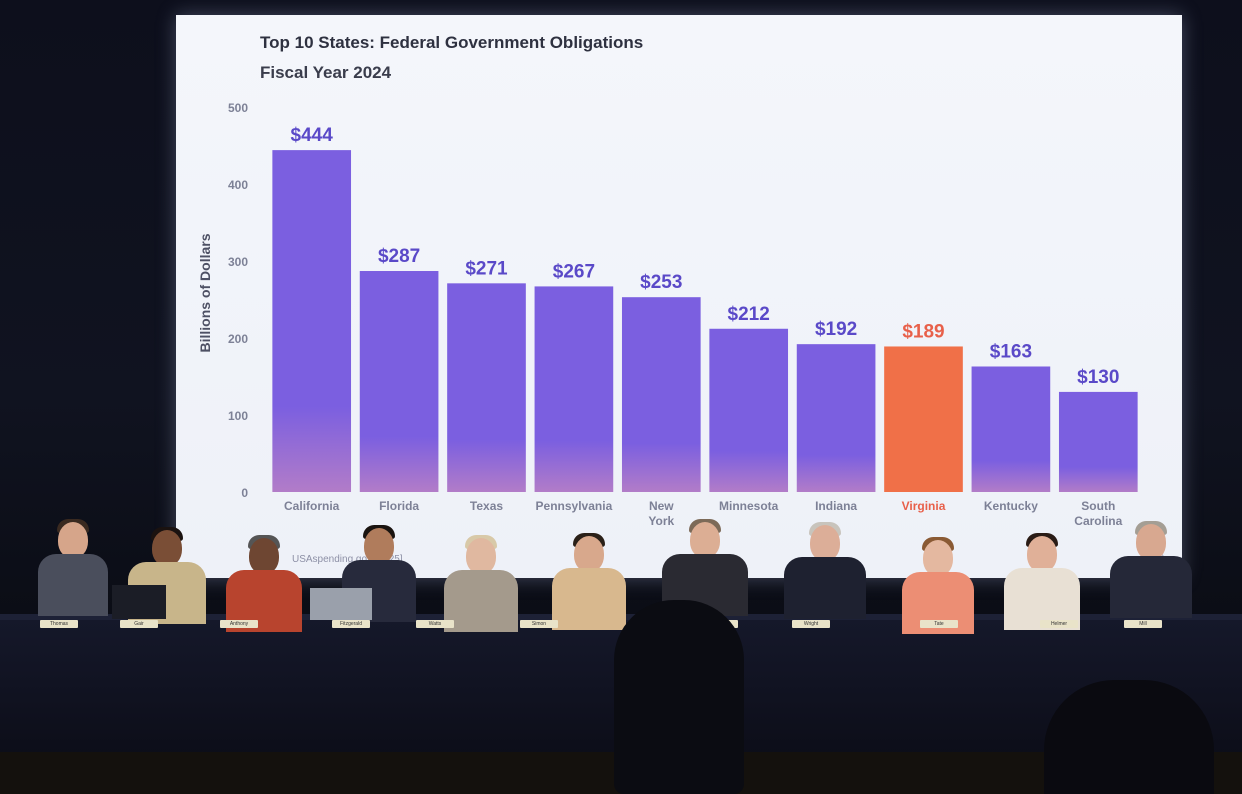 This screenshot has height=794, width=1242. Describe the element at coordinates (312, 135) in the screenshot. I see `bar-value-label: $444` at that location.